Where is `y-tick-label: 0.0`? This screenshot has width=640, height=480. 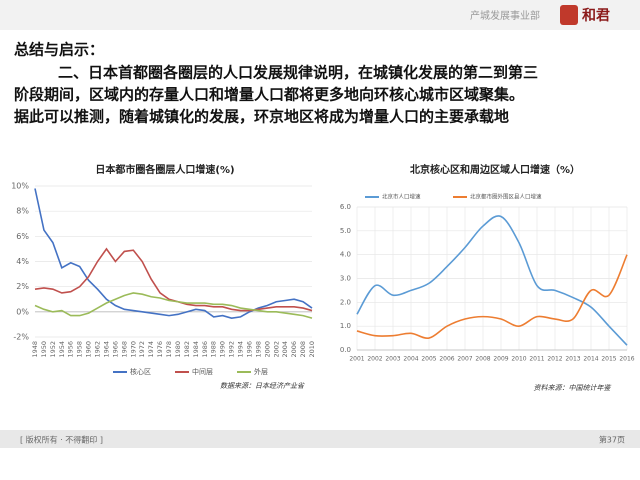 y-tick-label: 0.0 is located at coordinates (345, 350).